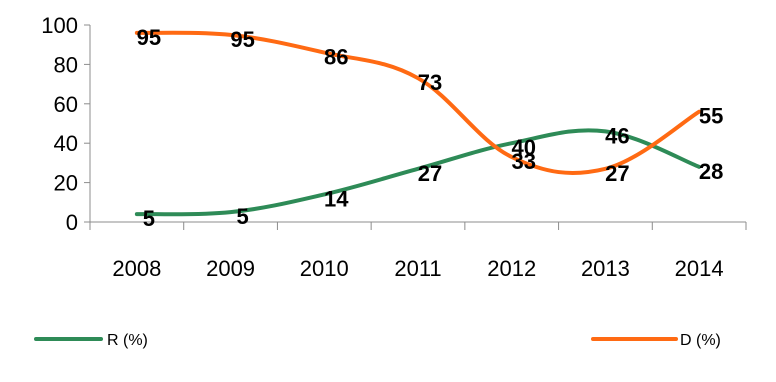 This screenshot has height=382, width=776. Describe the element at coordinates (700, 340) in the screenshot. I see `legend-label-d: D (%)` at that location.